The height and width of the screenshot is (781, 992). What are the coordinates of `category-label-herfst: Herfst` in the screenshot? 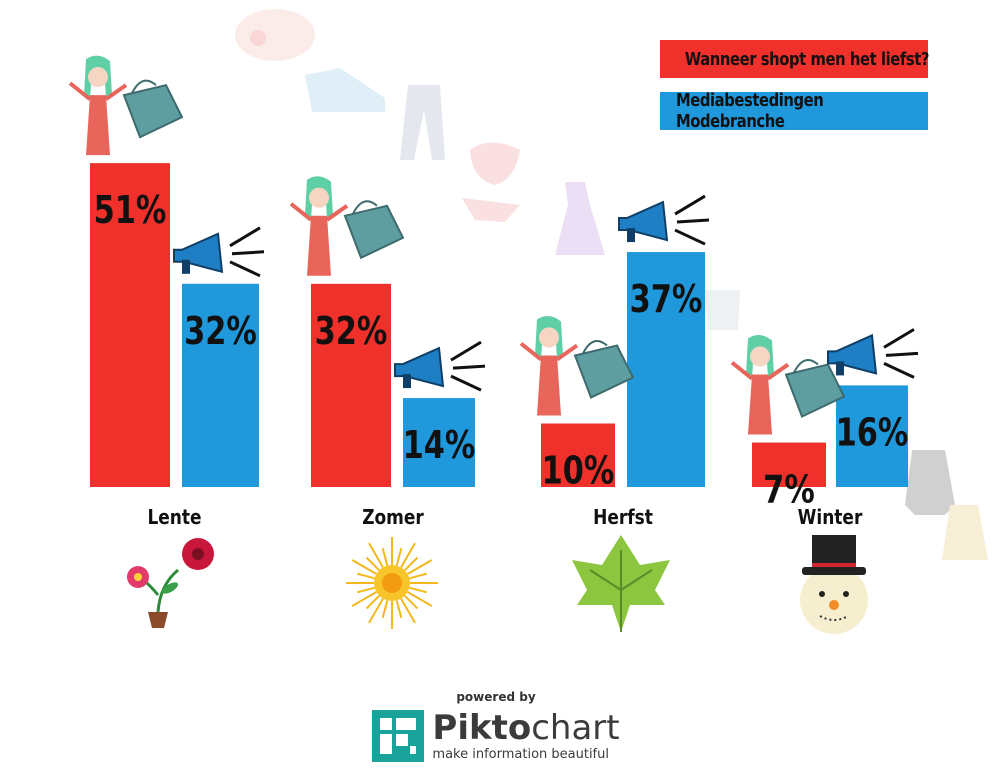 It's located at (623, 518).